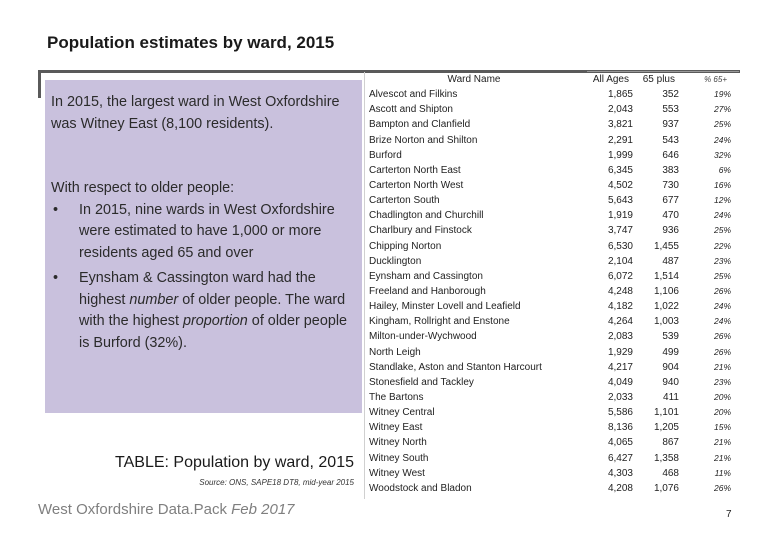  What do you see at coordinates (554, 488) in the screenshot?
I see `table-row: Woodstock and Bladon 4,208 1,076 26%` at bounding box center [554, 488].